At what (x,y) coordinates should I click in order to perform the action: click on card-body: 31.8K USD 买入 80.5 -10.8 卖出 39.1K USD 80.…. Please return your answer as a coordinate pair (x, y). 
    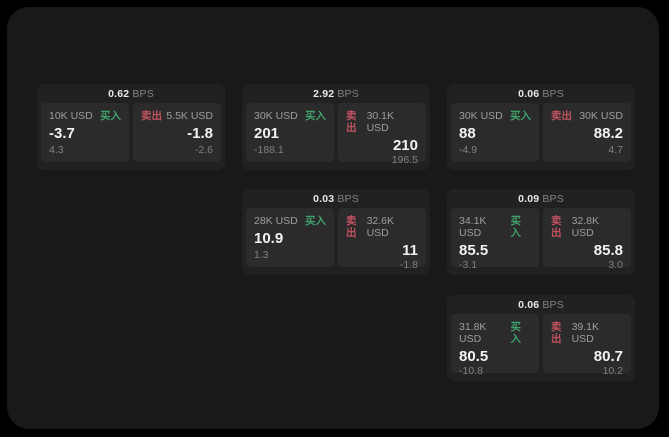
    Looking at the image, I should click on (541, 345).